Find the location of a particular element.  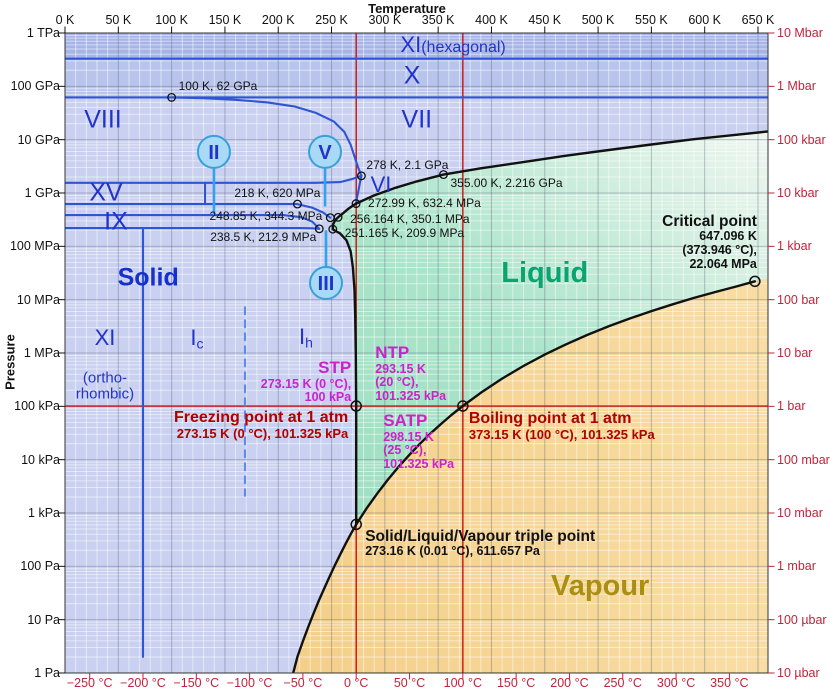

phase-circle-label-ii: II is located at coordinates (213, 153).